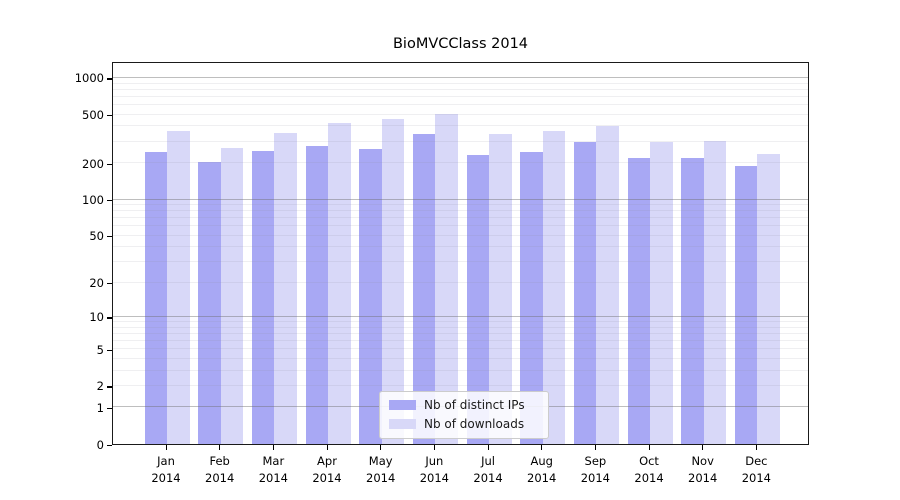  Describe the element at coordinates (100, 349) in the screenshot. I see `y-tick-label-5: 5` at that location.